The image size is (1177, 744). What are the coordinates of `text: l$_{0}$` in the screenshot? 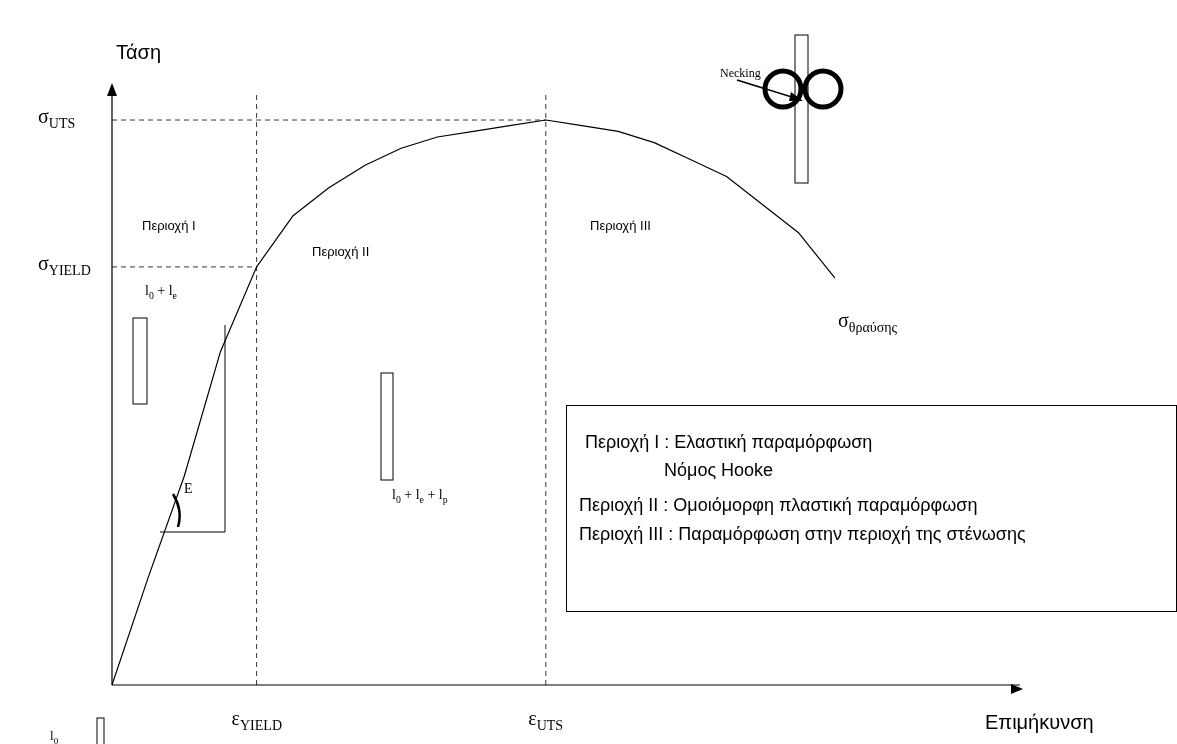 It's located at (54, 735).